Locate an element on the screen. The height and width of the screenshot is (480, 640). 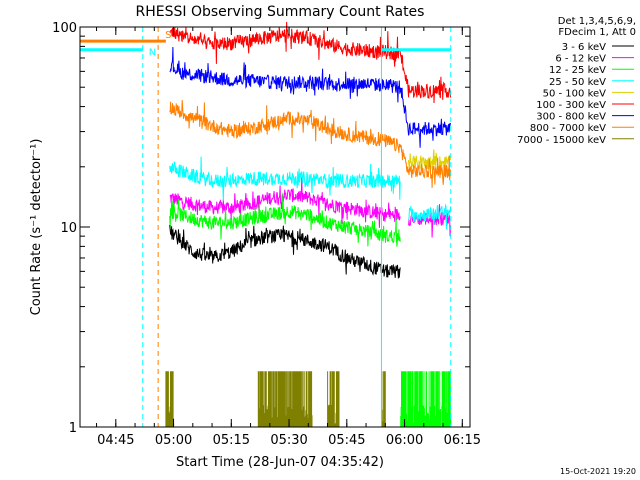
x-tick-label: 04:45 is located at coordinates (115, 440).